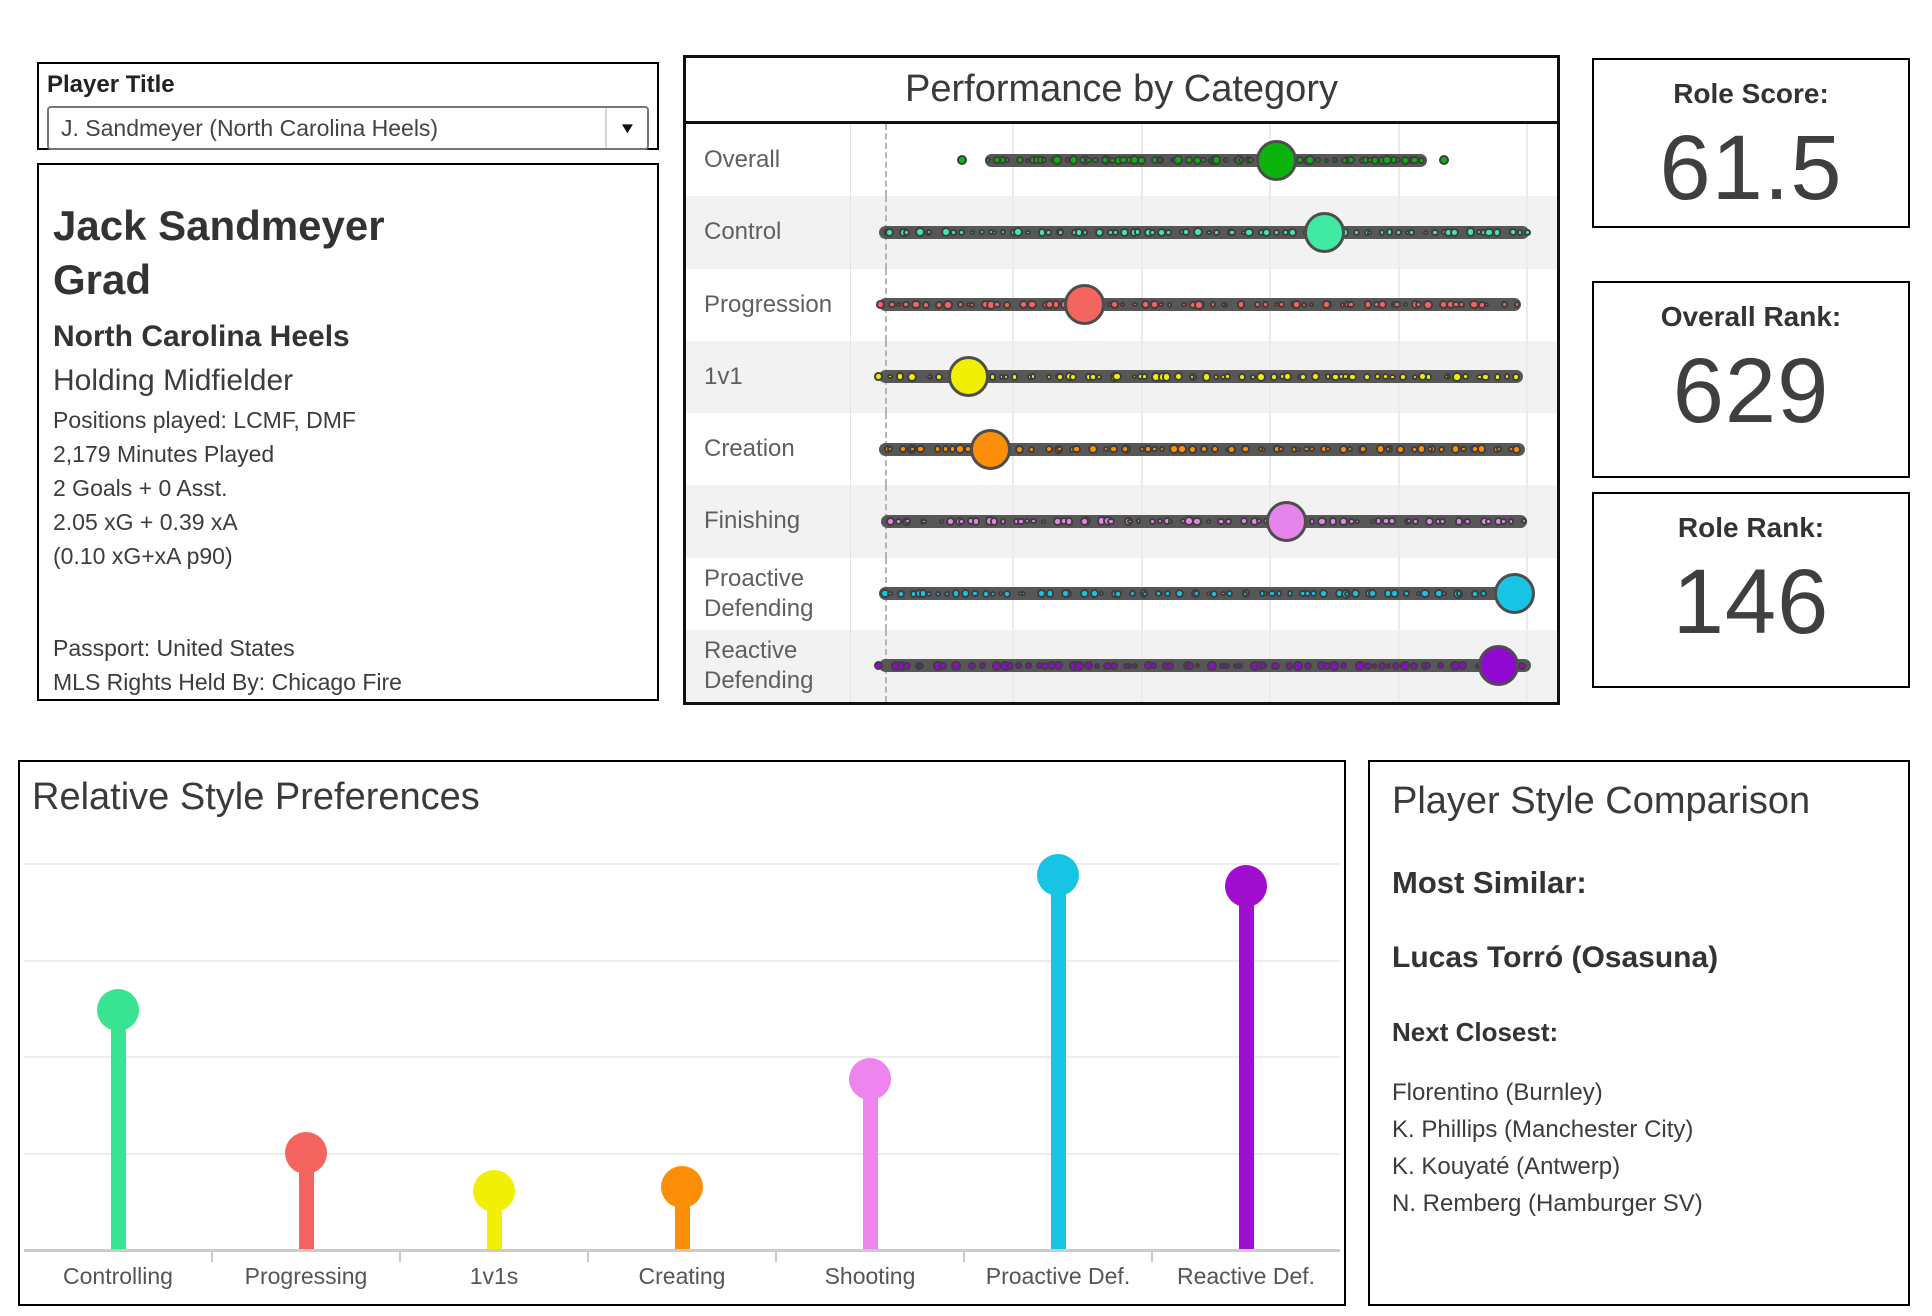  What do you see at coordinates (870, 1276) in the screenshot?
I see `category-label: Shooting` at bounding box center [870, 1276].